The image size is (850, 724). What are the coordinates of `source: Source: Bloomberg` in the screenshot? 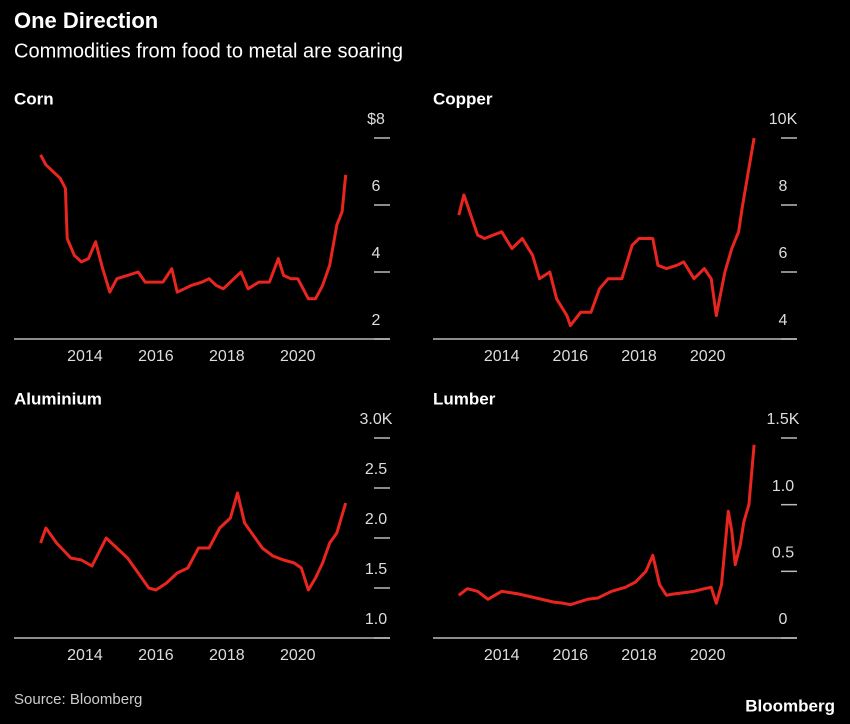 It's located at (78, 699).